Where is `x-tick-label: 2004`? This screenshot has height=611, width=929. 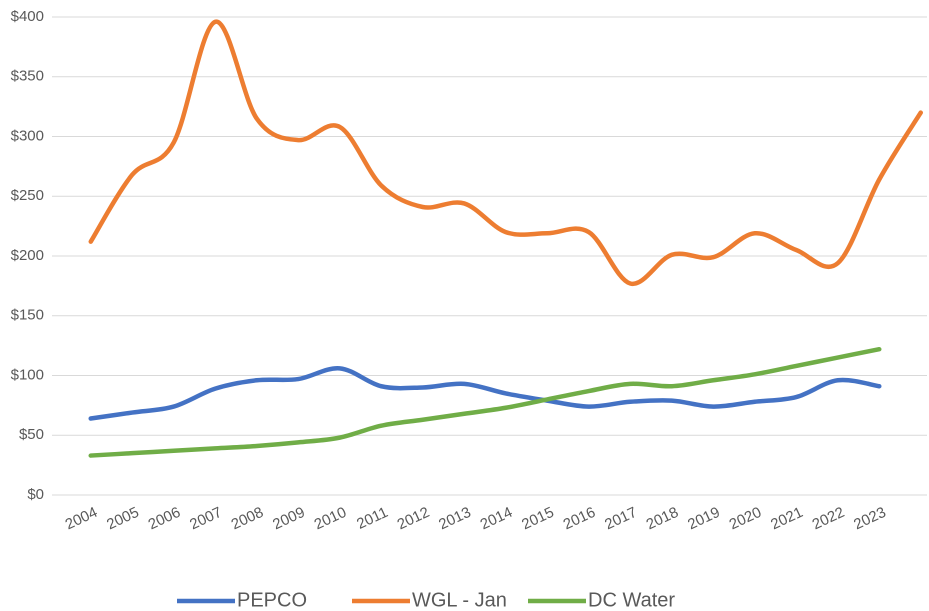
x-tick-label: 2004 is located at coordinates (81, 519).